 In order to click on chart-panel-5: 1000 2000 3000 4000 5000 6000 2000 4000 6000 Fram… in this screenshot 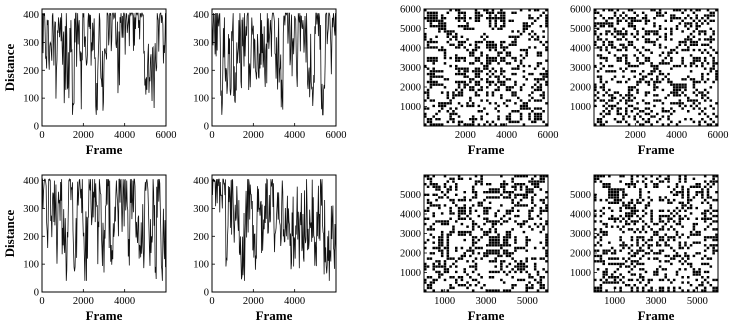, I will do `click(479, 81)`.